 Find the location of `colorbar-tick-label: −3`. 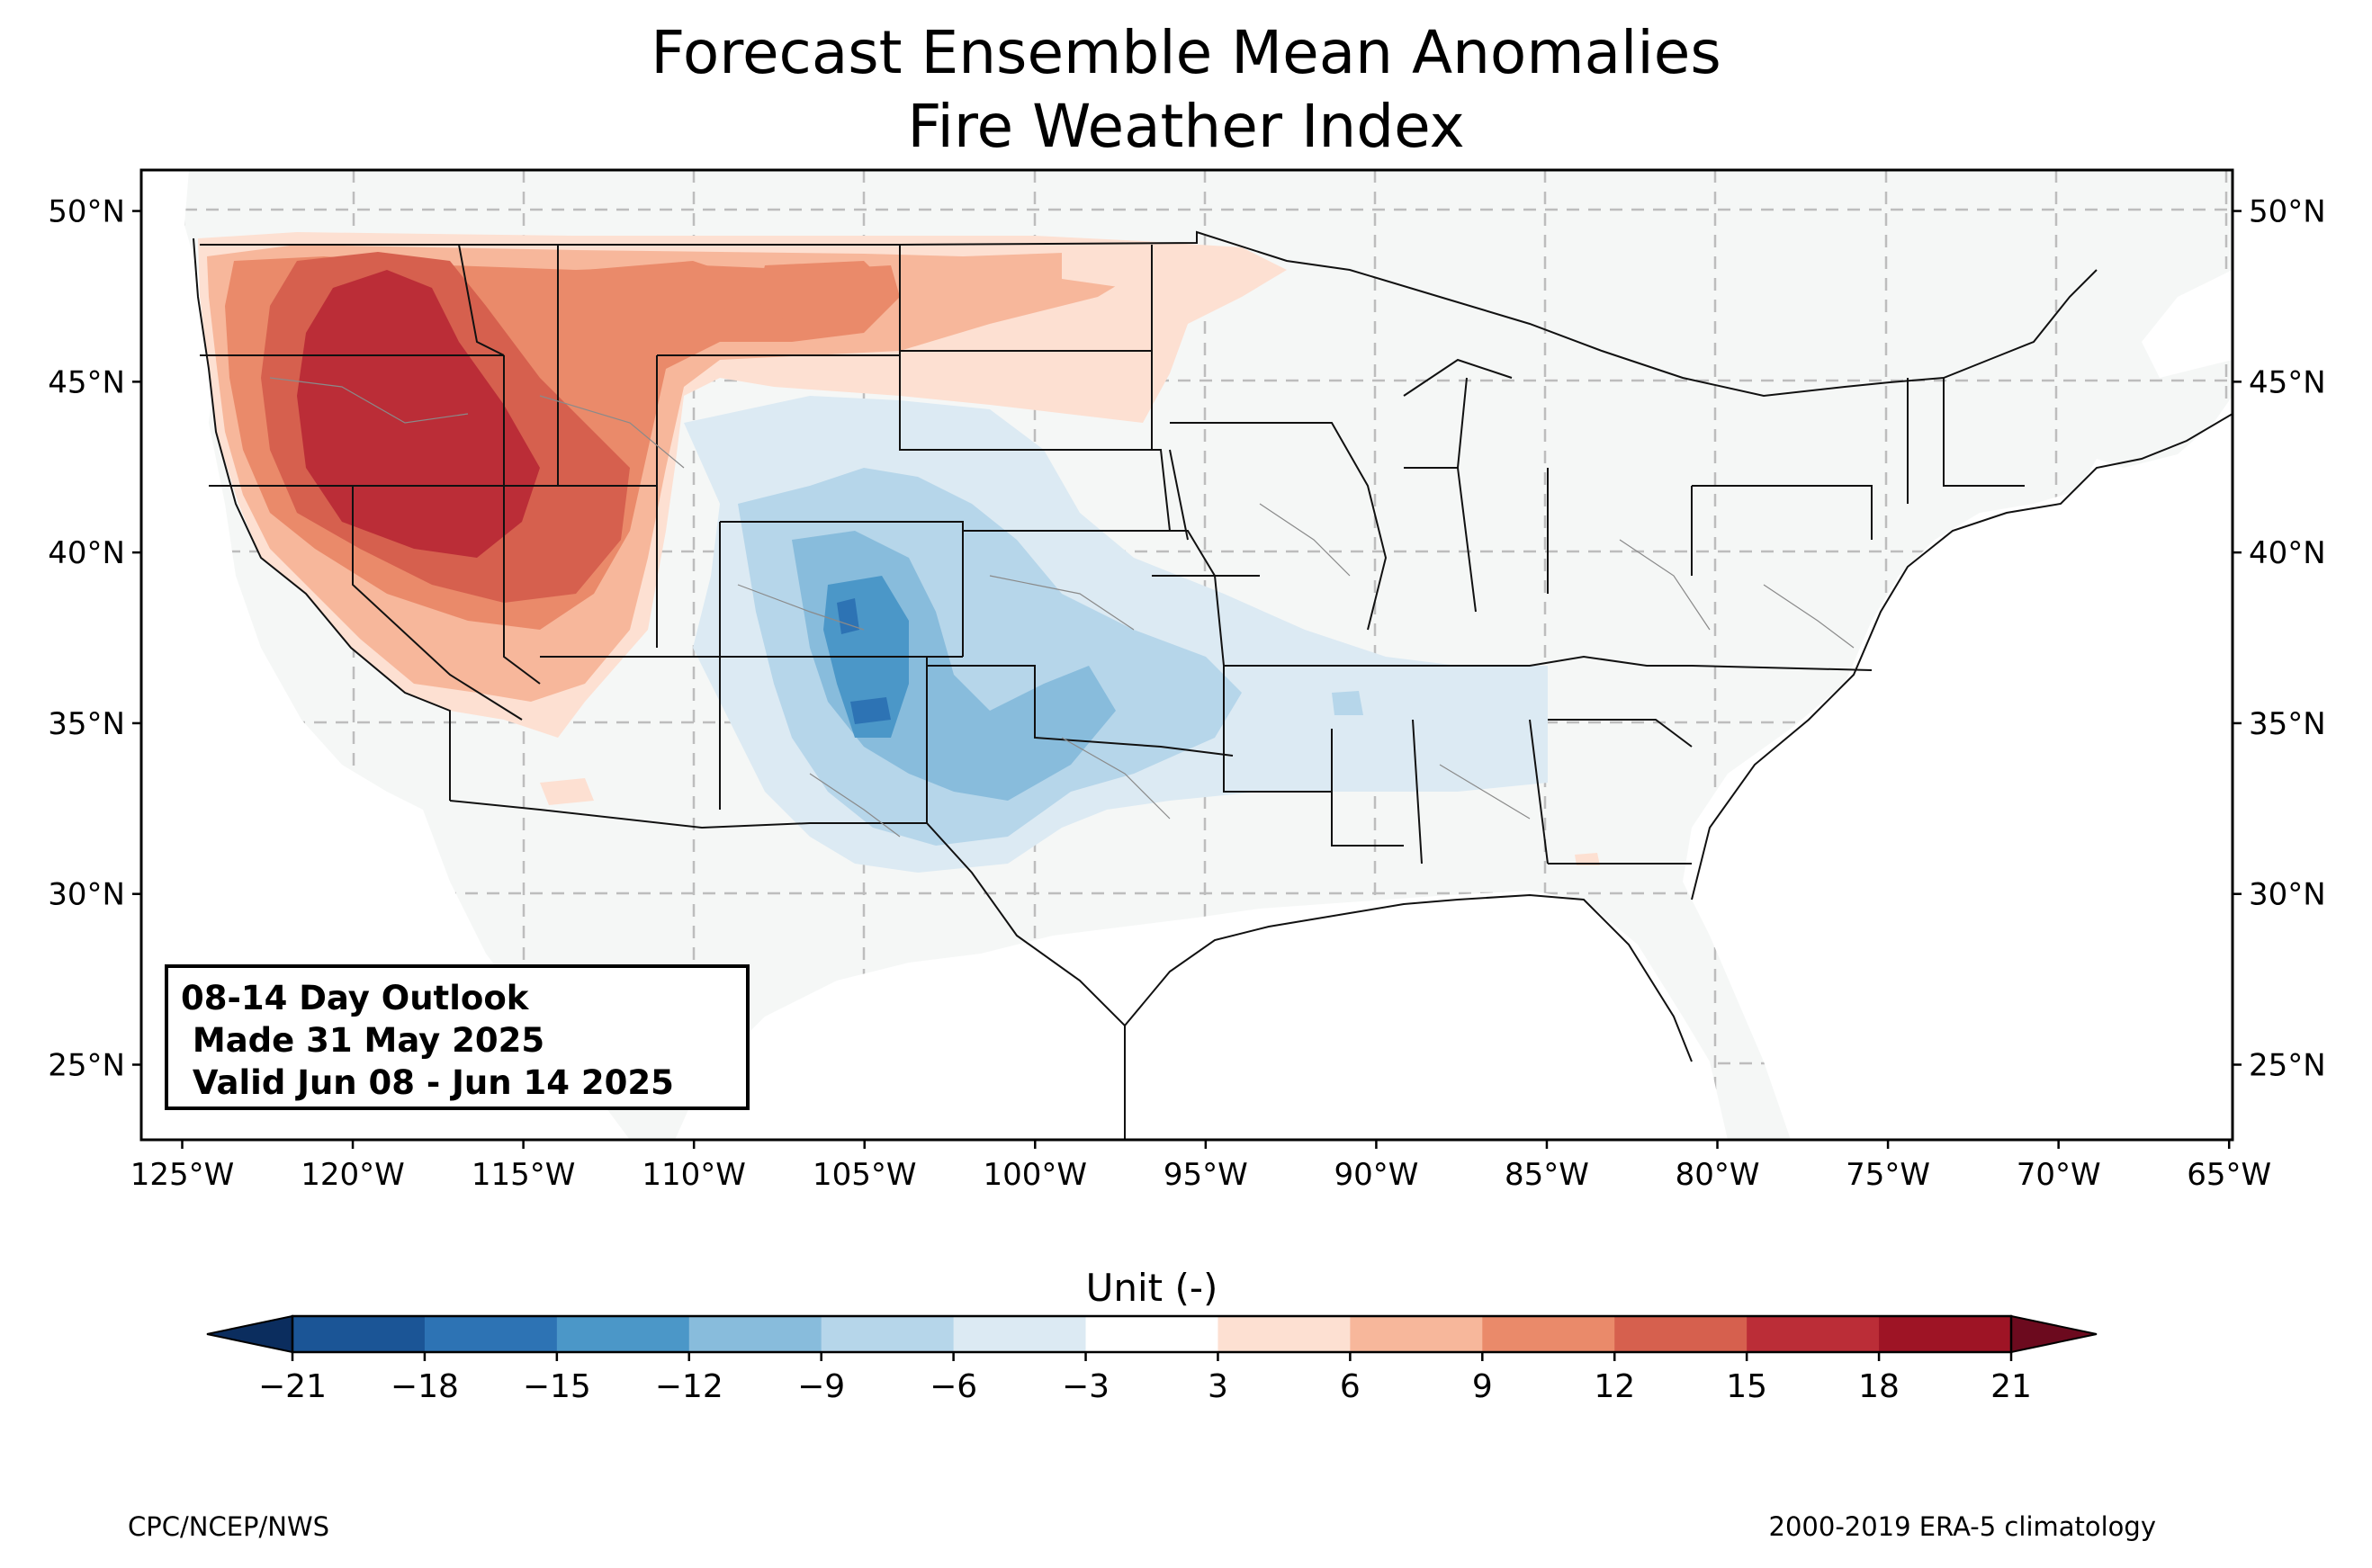

colorbar-tick-label: −3 is located at coordinates (1086, 1386).